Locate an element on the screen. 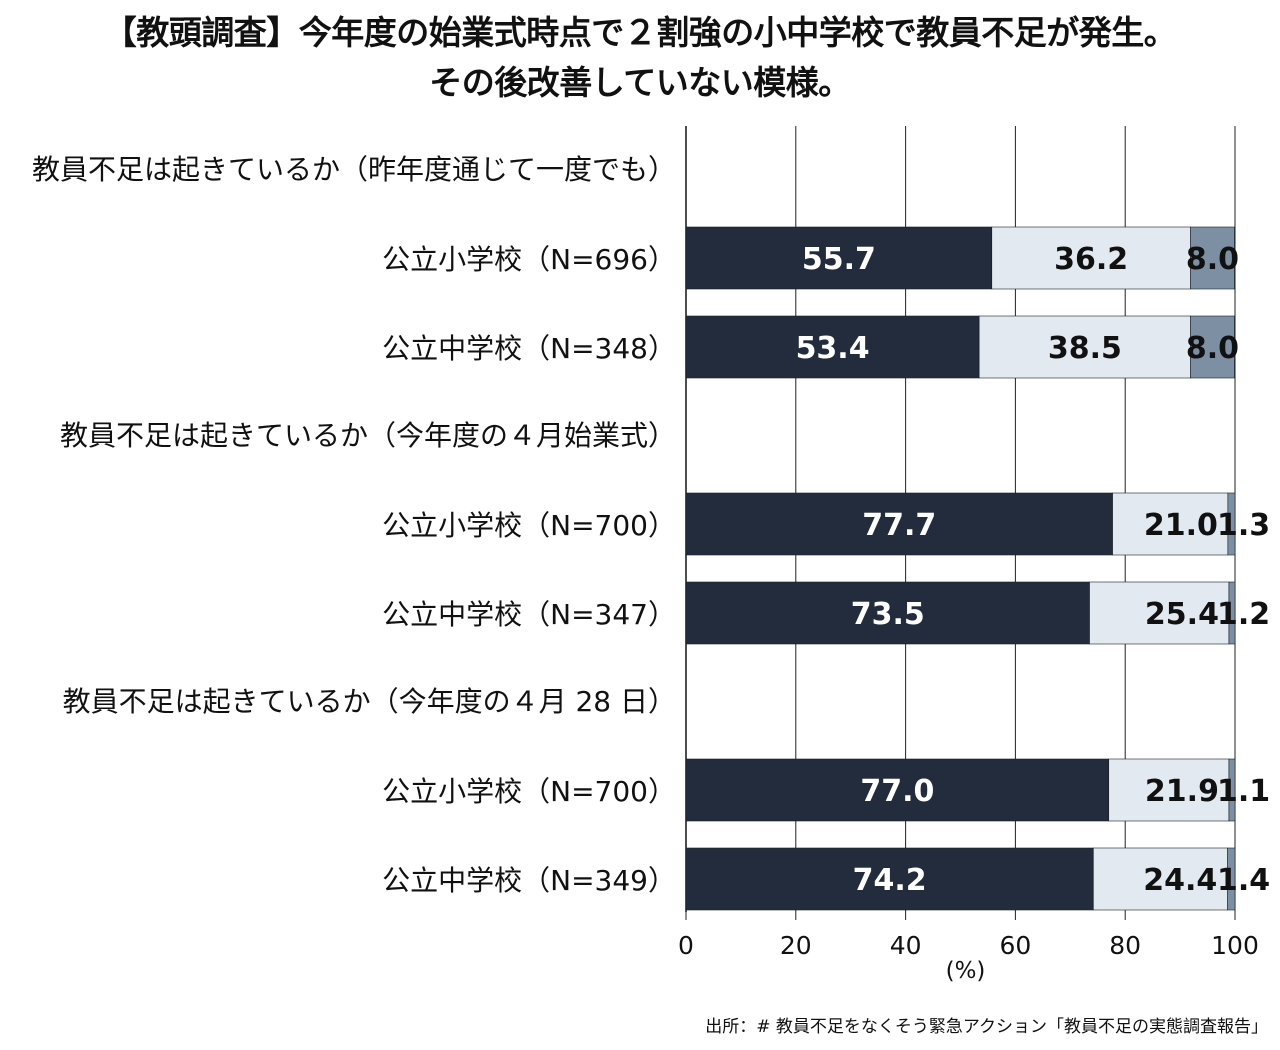  bar-row-label: 公立中学校（N=347） is located at coordinates (529, 614).